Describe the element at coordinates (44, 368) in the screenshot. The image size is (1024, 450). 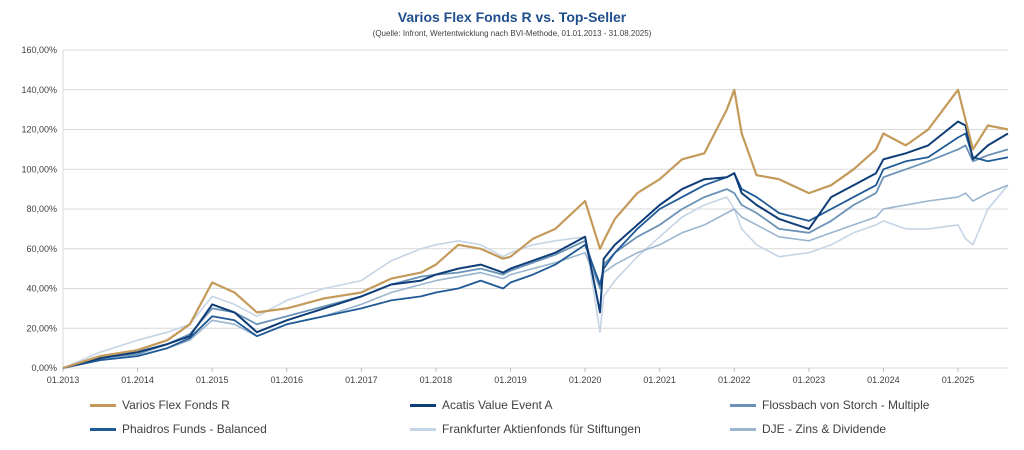
I see `y-tick-label: 0,00%` at that location.